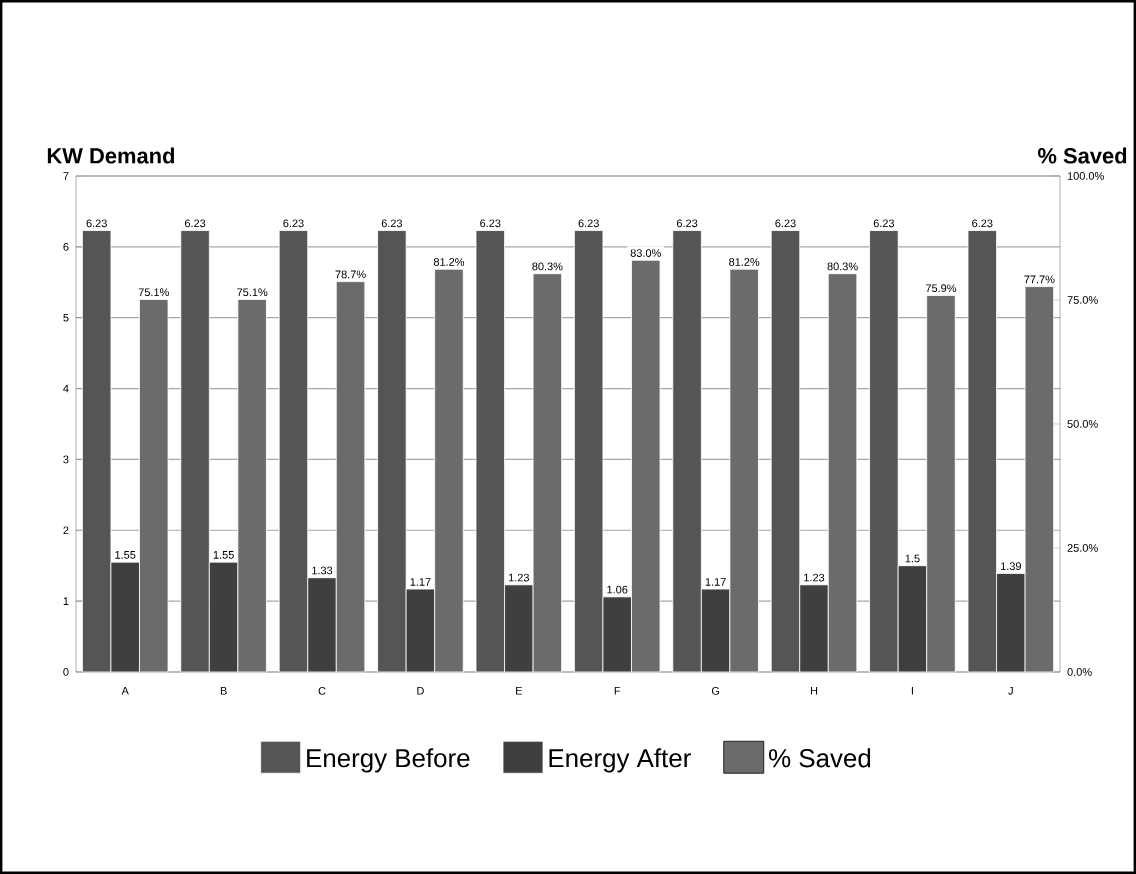 Image resolution: width=1136 pixels, height=874 pixels. Describe the element at coordinates (388, 760) in the screenshot. I see `legend-label: Energy Before` at that location.